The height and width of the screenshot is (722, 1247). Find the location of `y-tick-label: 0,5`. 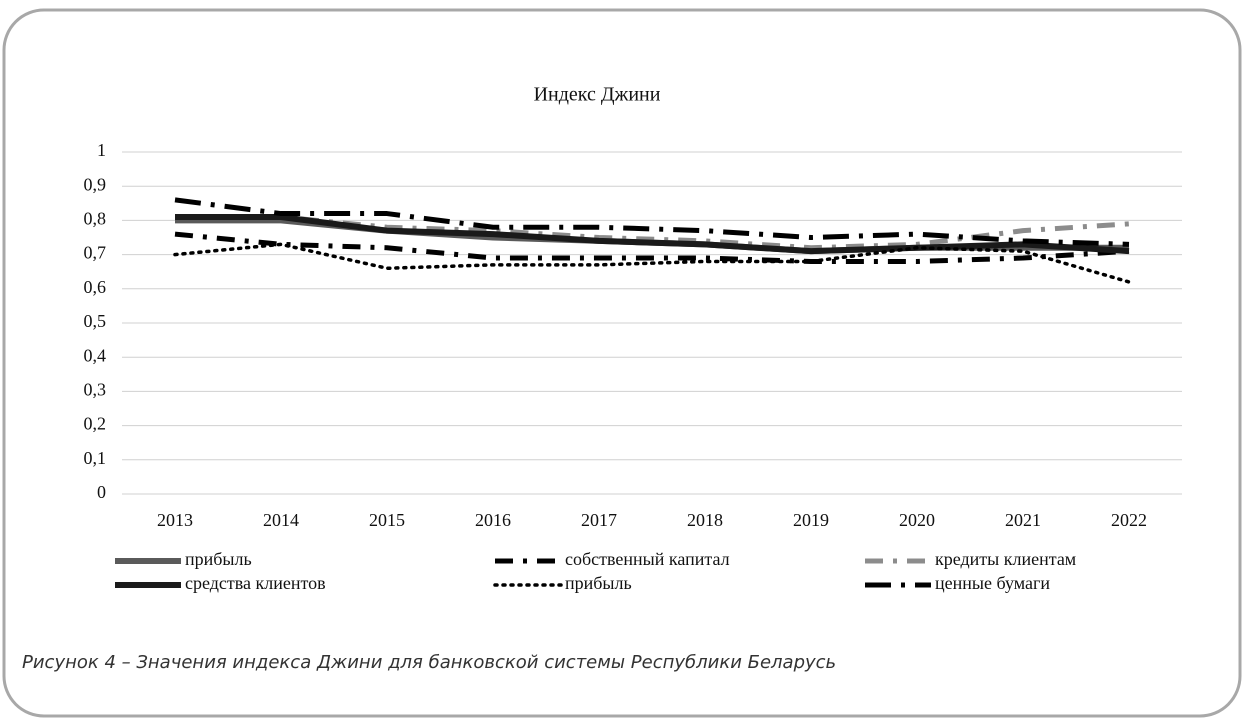

y-tick-label: 0,5 is located at coordinates (95, 321).